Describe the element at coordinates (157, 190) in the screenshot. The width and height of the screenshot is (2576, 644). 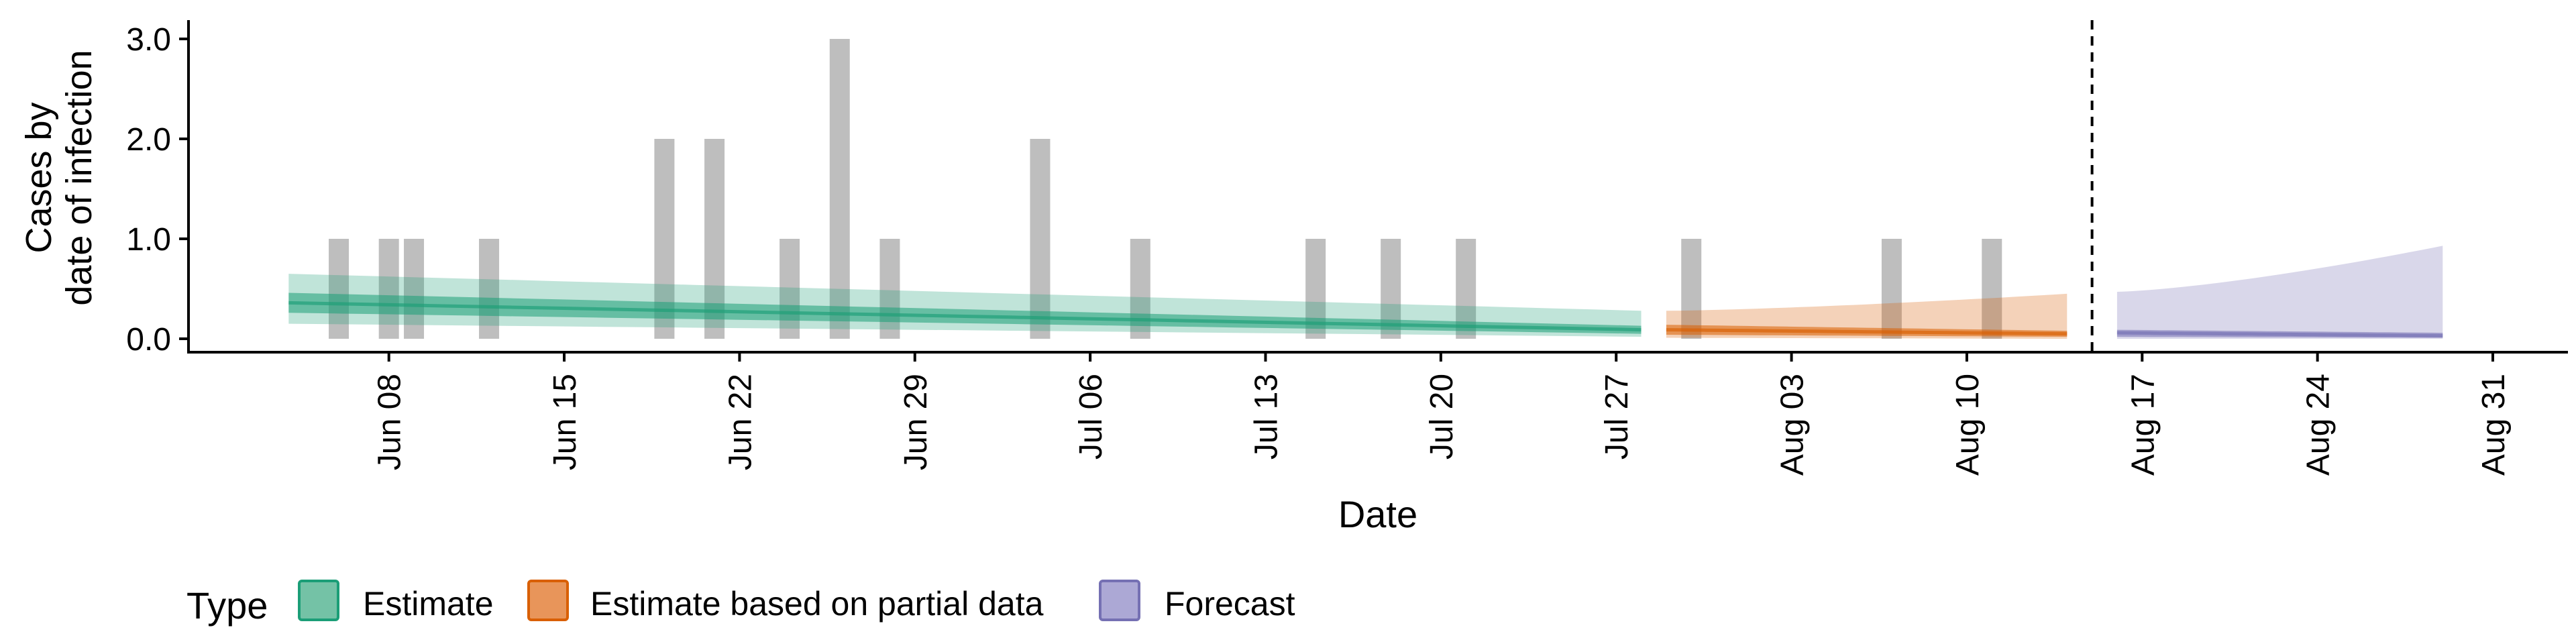
I see `y-tick-layer: 0.0 1.0 2.0 3.0` at that location.